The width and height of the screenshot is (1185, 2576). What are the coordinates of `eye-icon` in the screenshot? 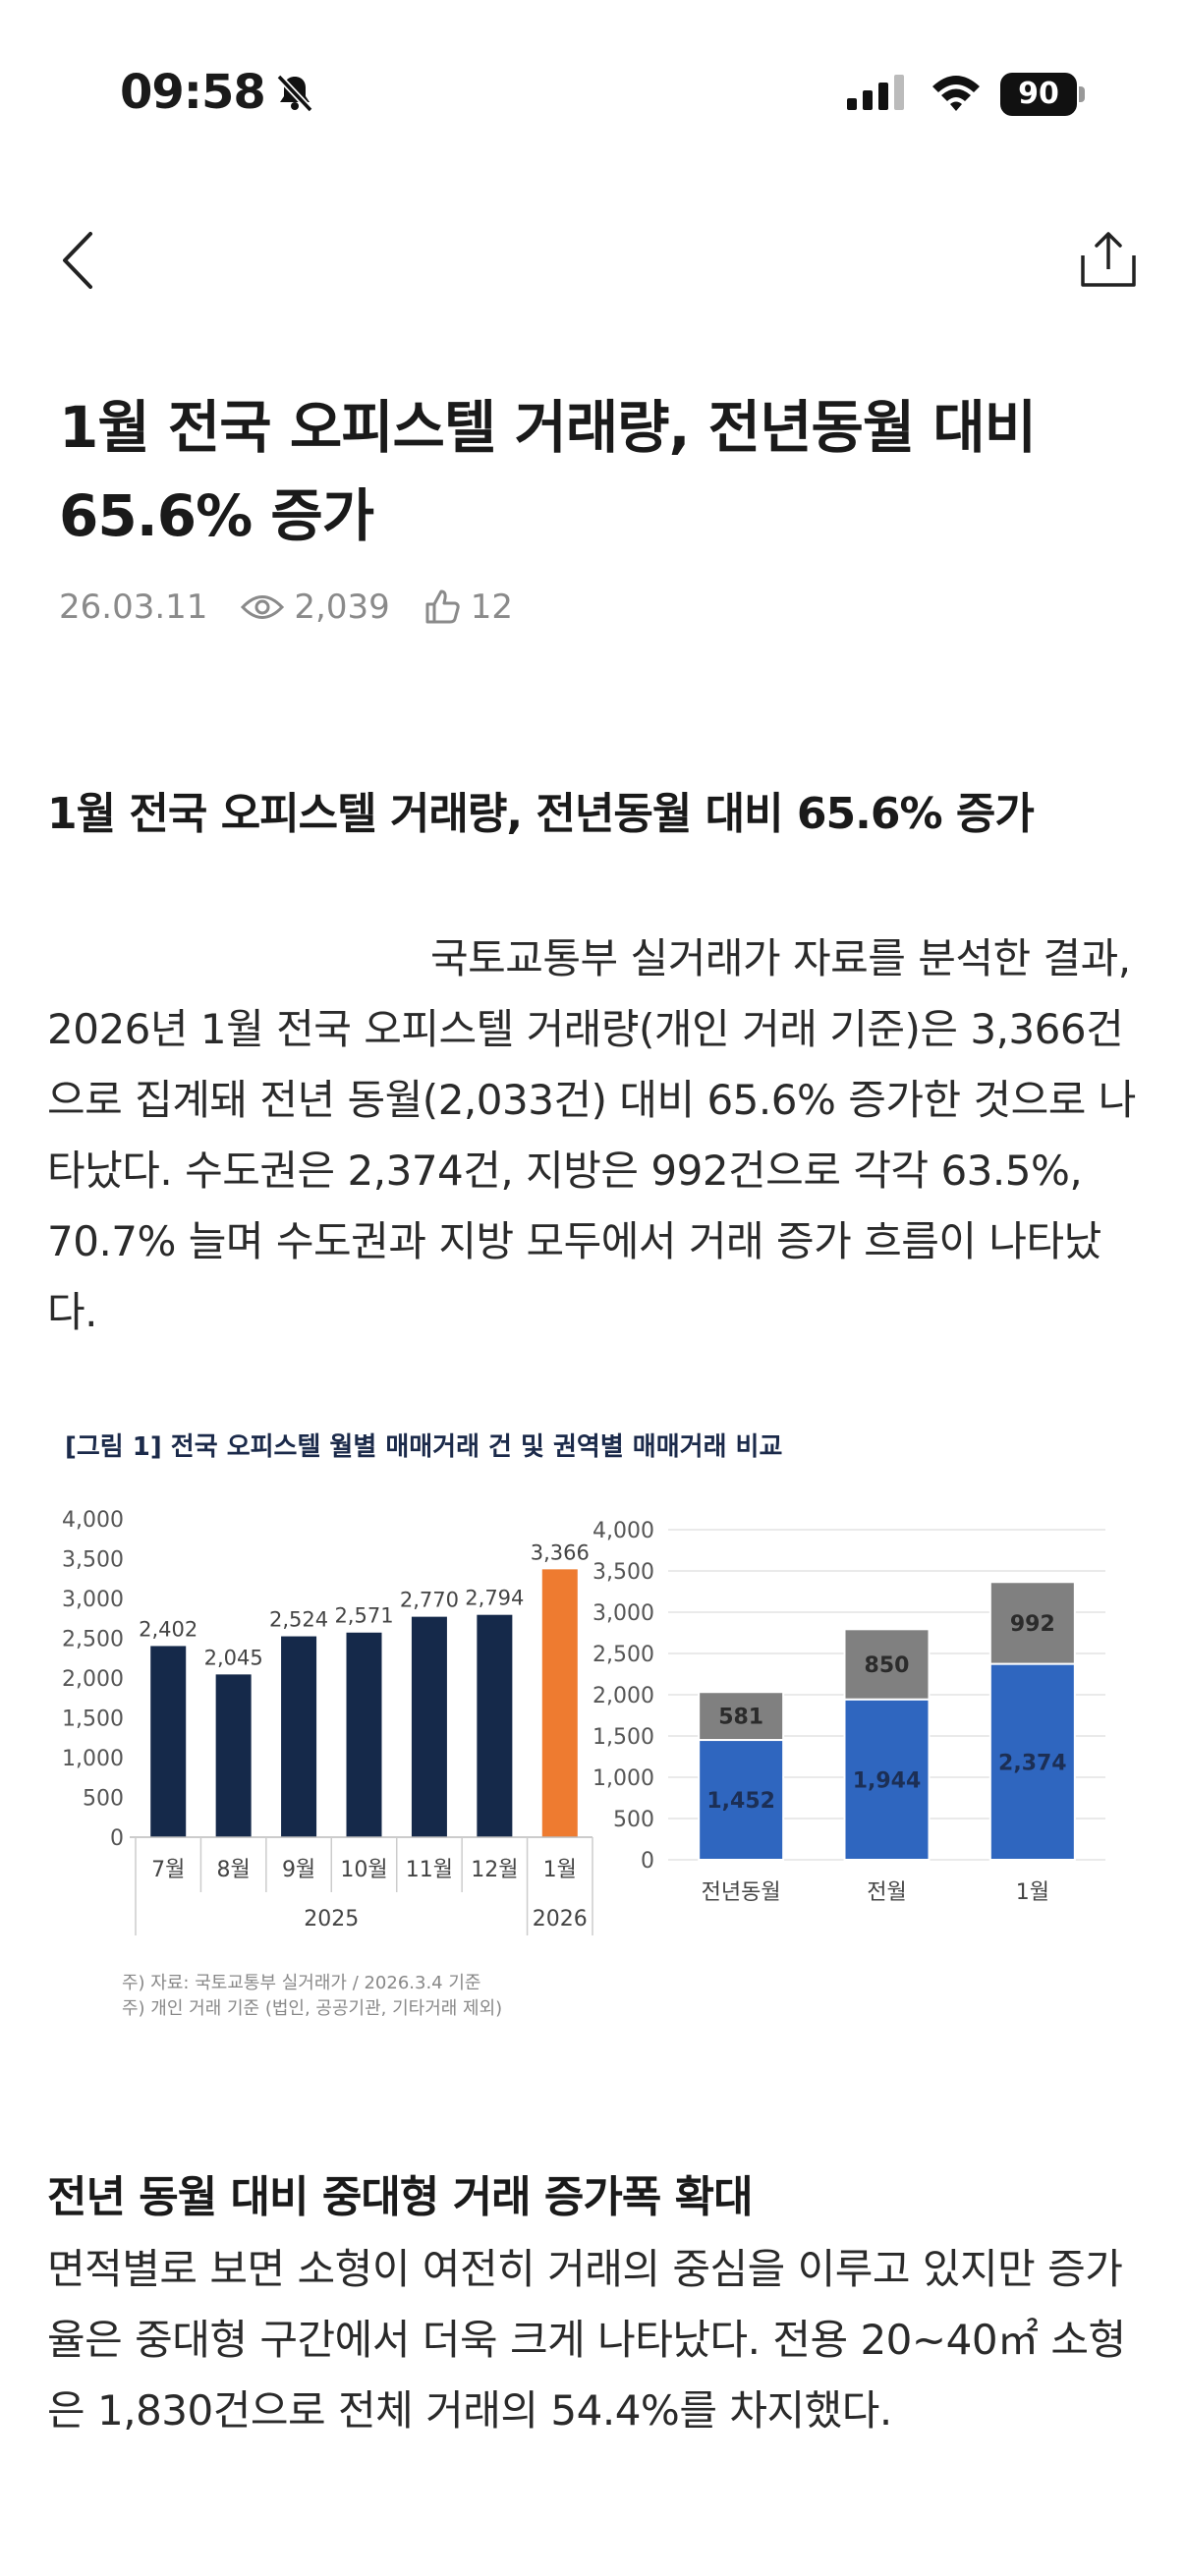 It's located at (263, 607).